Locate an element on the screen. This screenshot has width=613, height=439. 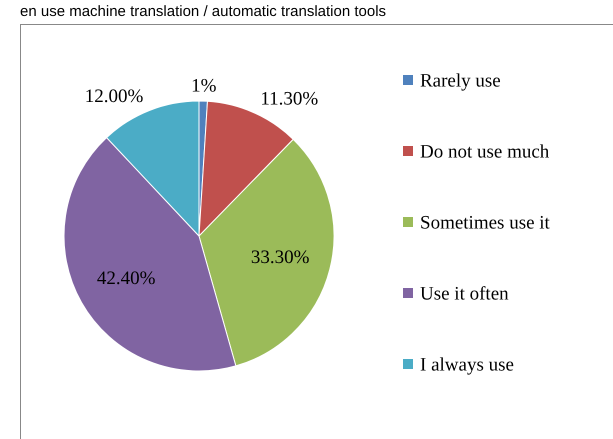
legend-label: Use it often is located at coordinates (465, 294).